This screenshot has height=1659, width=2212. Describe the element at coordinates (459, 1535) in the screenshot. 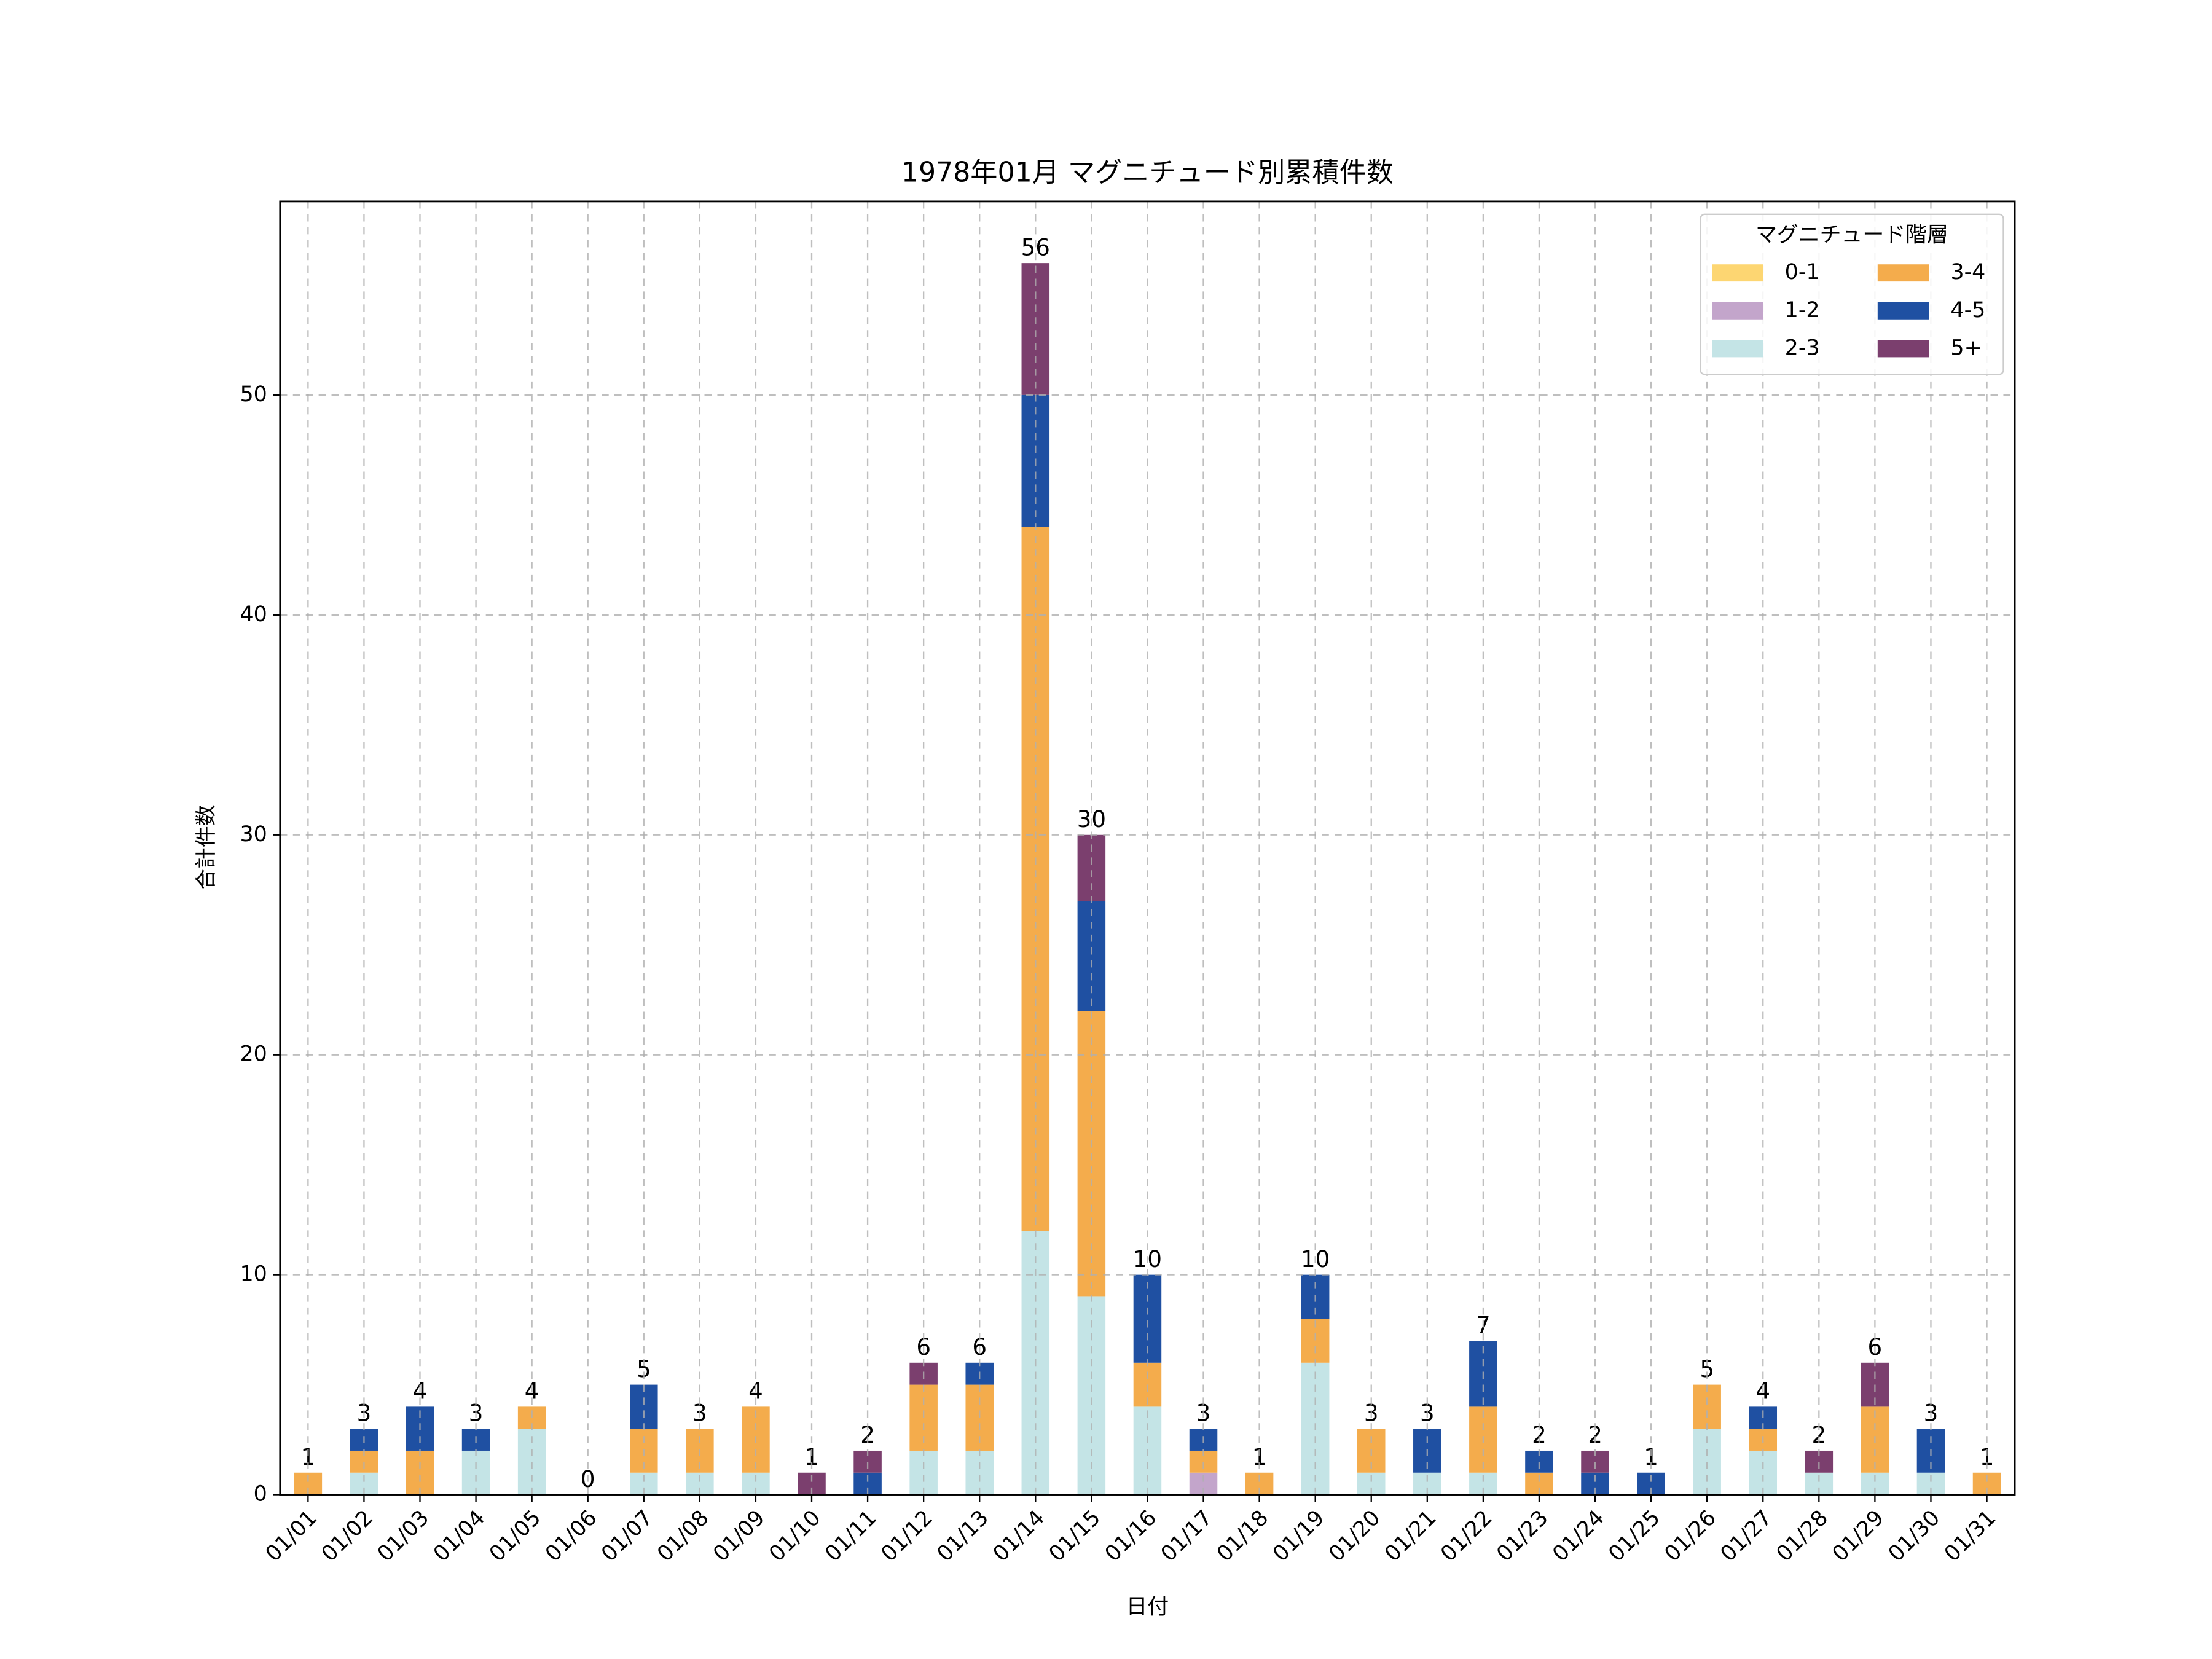

I see `x-tick-label: 01/04` at that location.